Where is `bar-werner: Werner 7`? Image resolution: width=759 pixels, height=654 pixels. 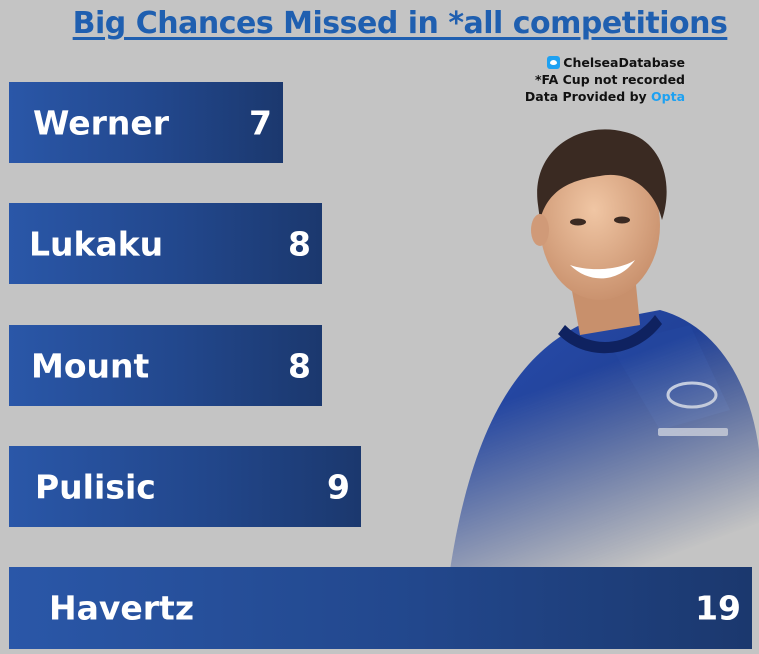
bar-werner: Werner 7 is located at coordinates (146, 122).